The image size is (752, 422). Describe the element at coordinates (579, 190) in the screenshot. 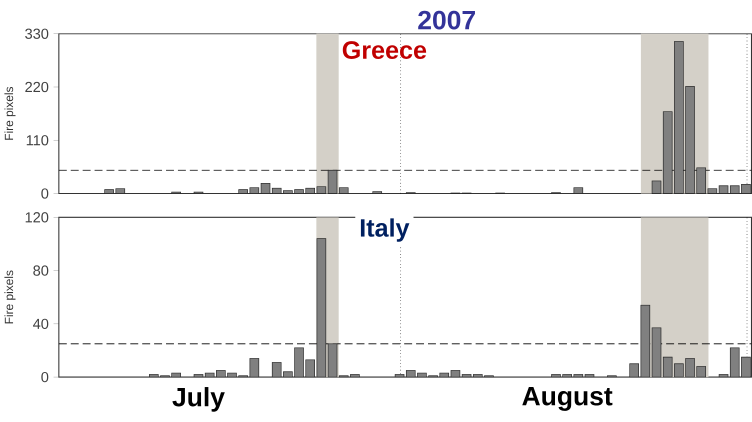

I see `bar` at that location.